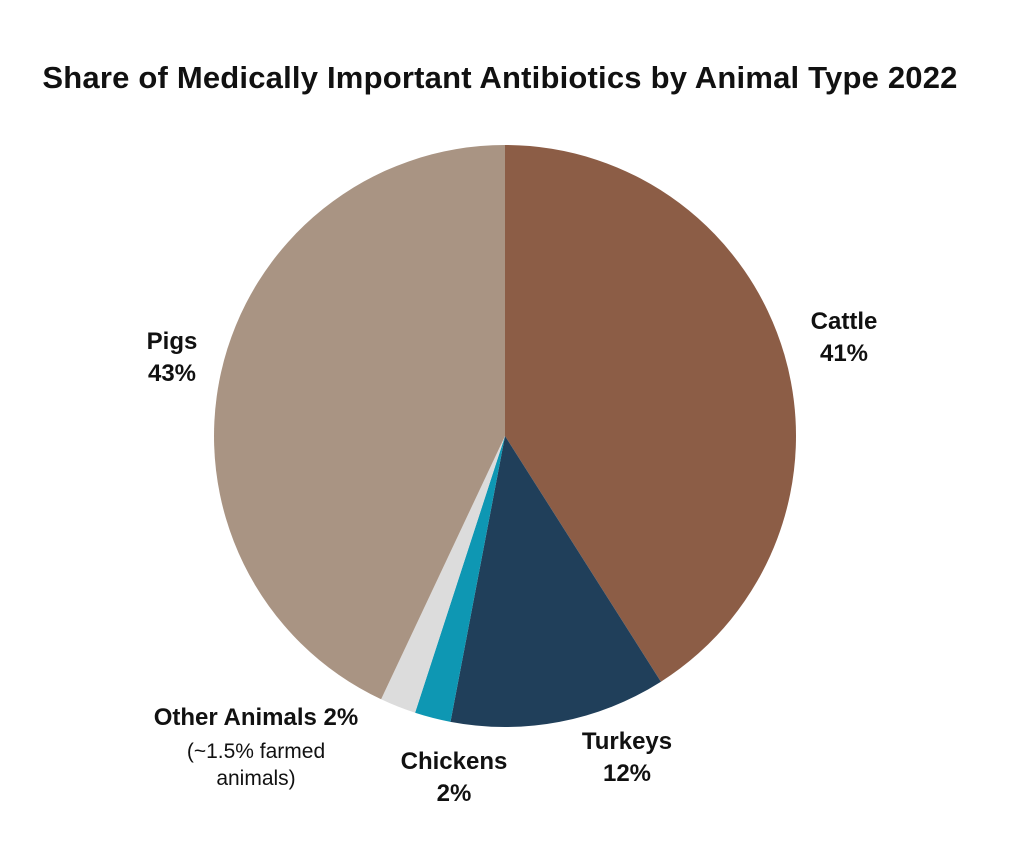 This screenshot has width=1024, height=859. I want to click on label-turkeys: Turkeys 12%, so click(627, 757).